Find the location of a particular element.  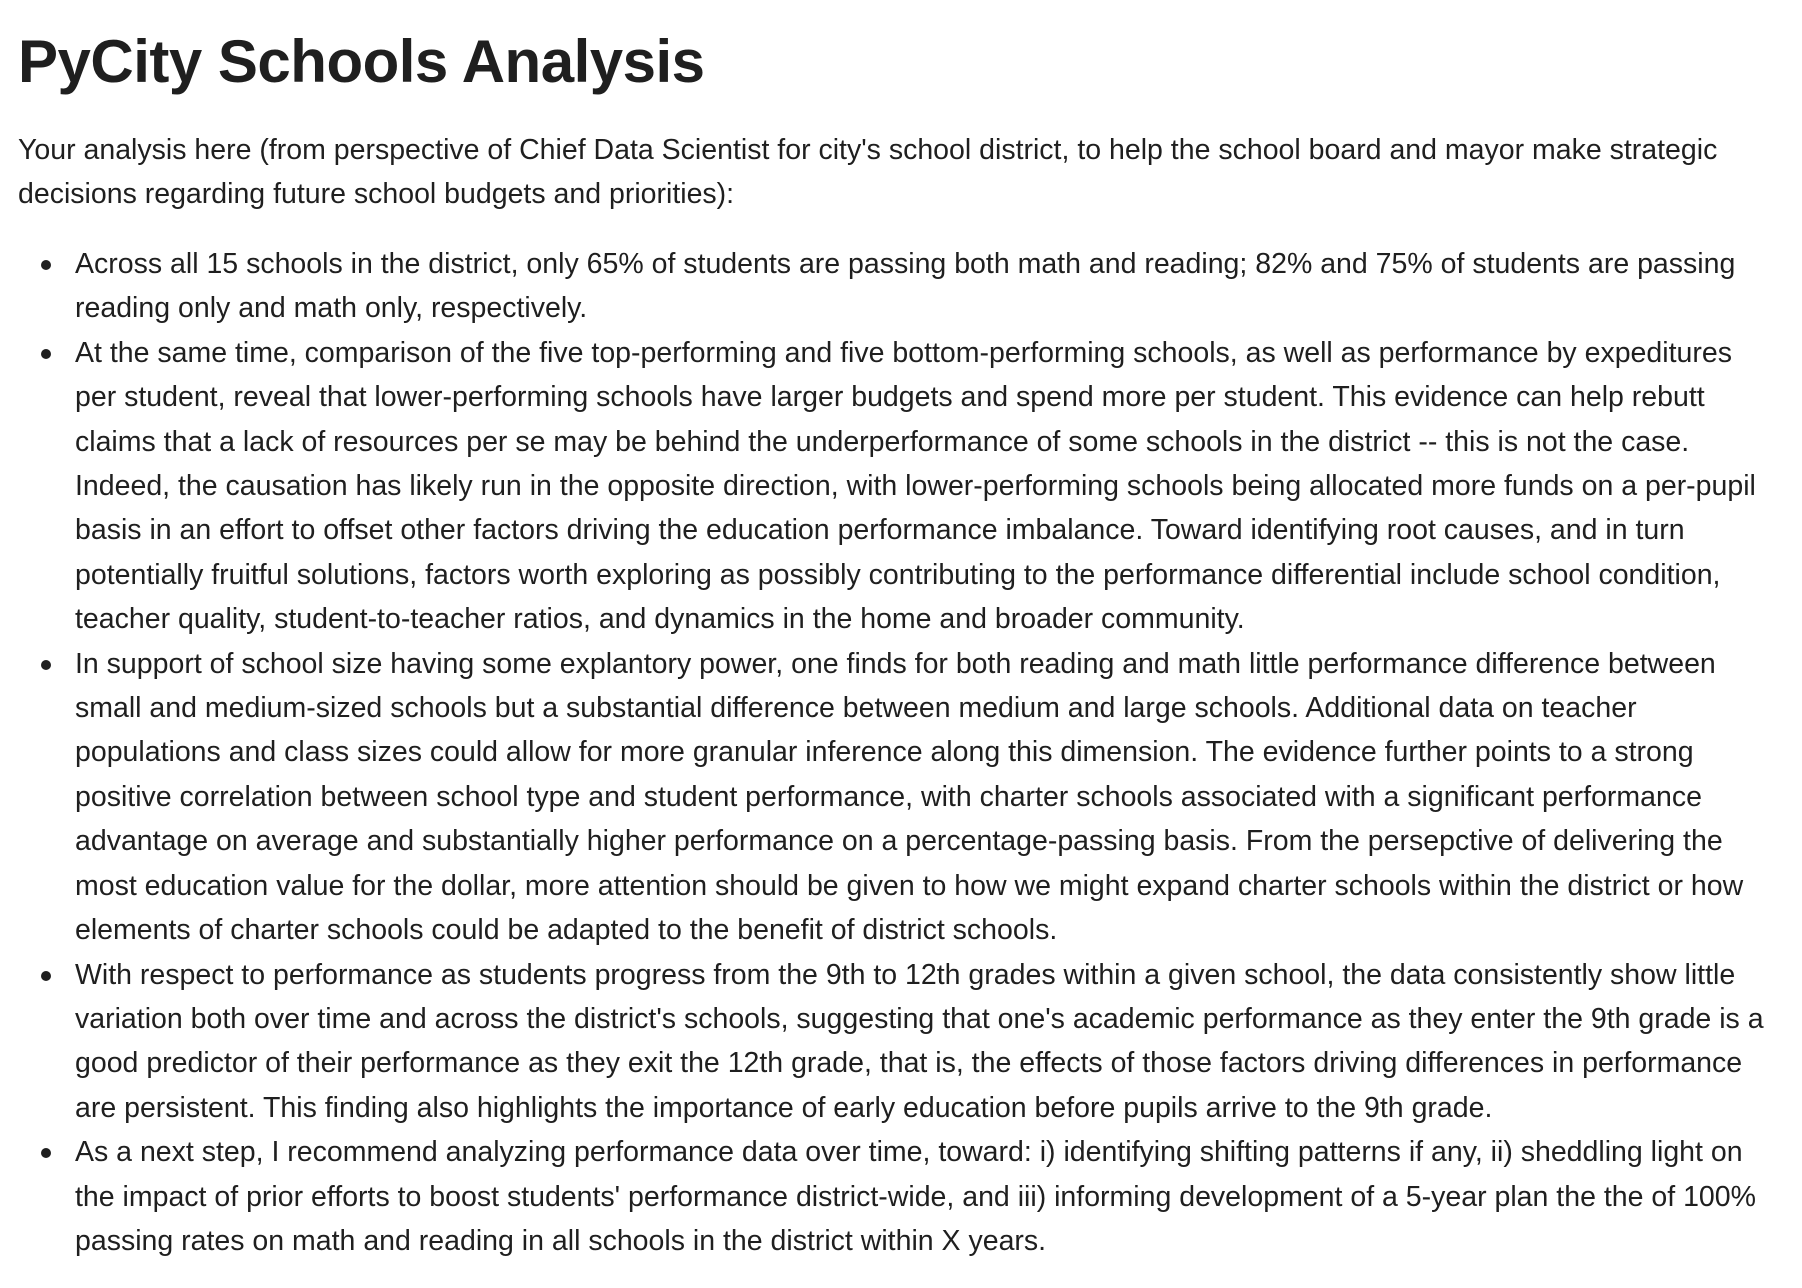

page-title: PyCity Schools Analysis is located at coordinates (361, 61).